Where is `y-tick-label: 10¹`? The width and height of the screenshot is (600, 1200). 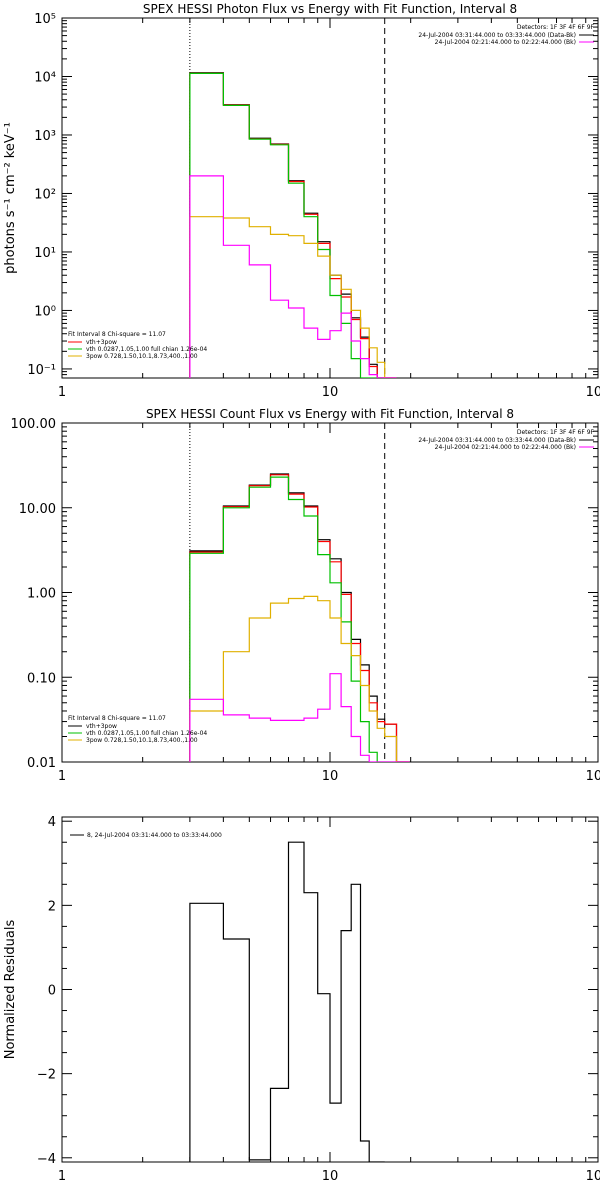 y-tick-label: 10¹ is located at coordinates (45, 253).